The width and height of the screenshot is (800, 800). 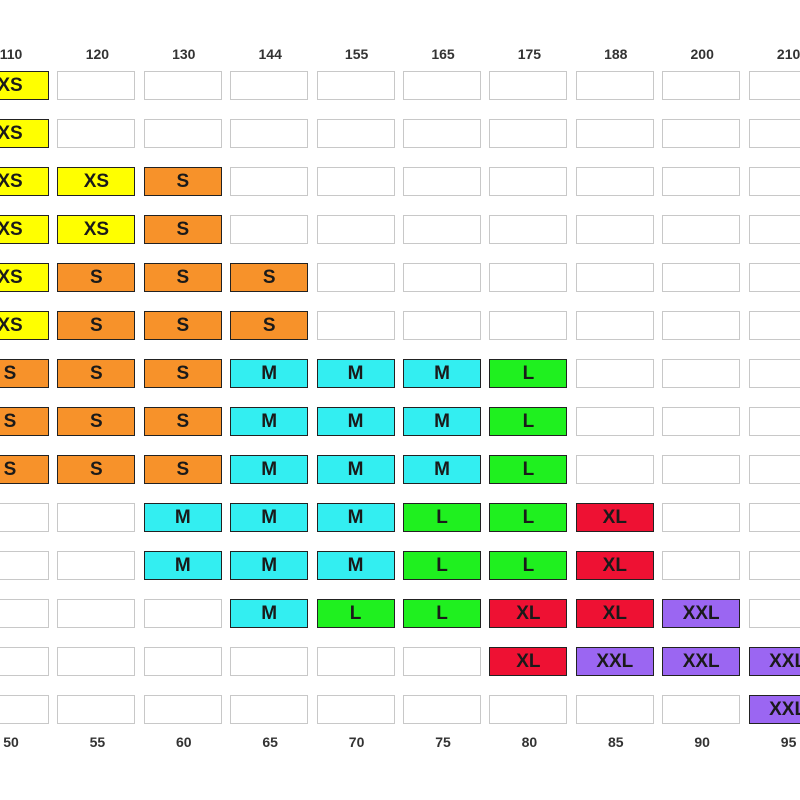 What do you see at coordinates (184, 742) in the screenshot?
I see `bottom-column-label: 60` at bounding box center [184, 742].